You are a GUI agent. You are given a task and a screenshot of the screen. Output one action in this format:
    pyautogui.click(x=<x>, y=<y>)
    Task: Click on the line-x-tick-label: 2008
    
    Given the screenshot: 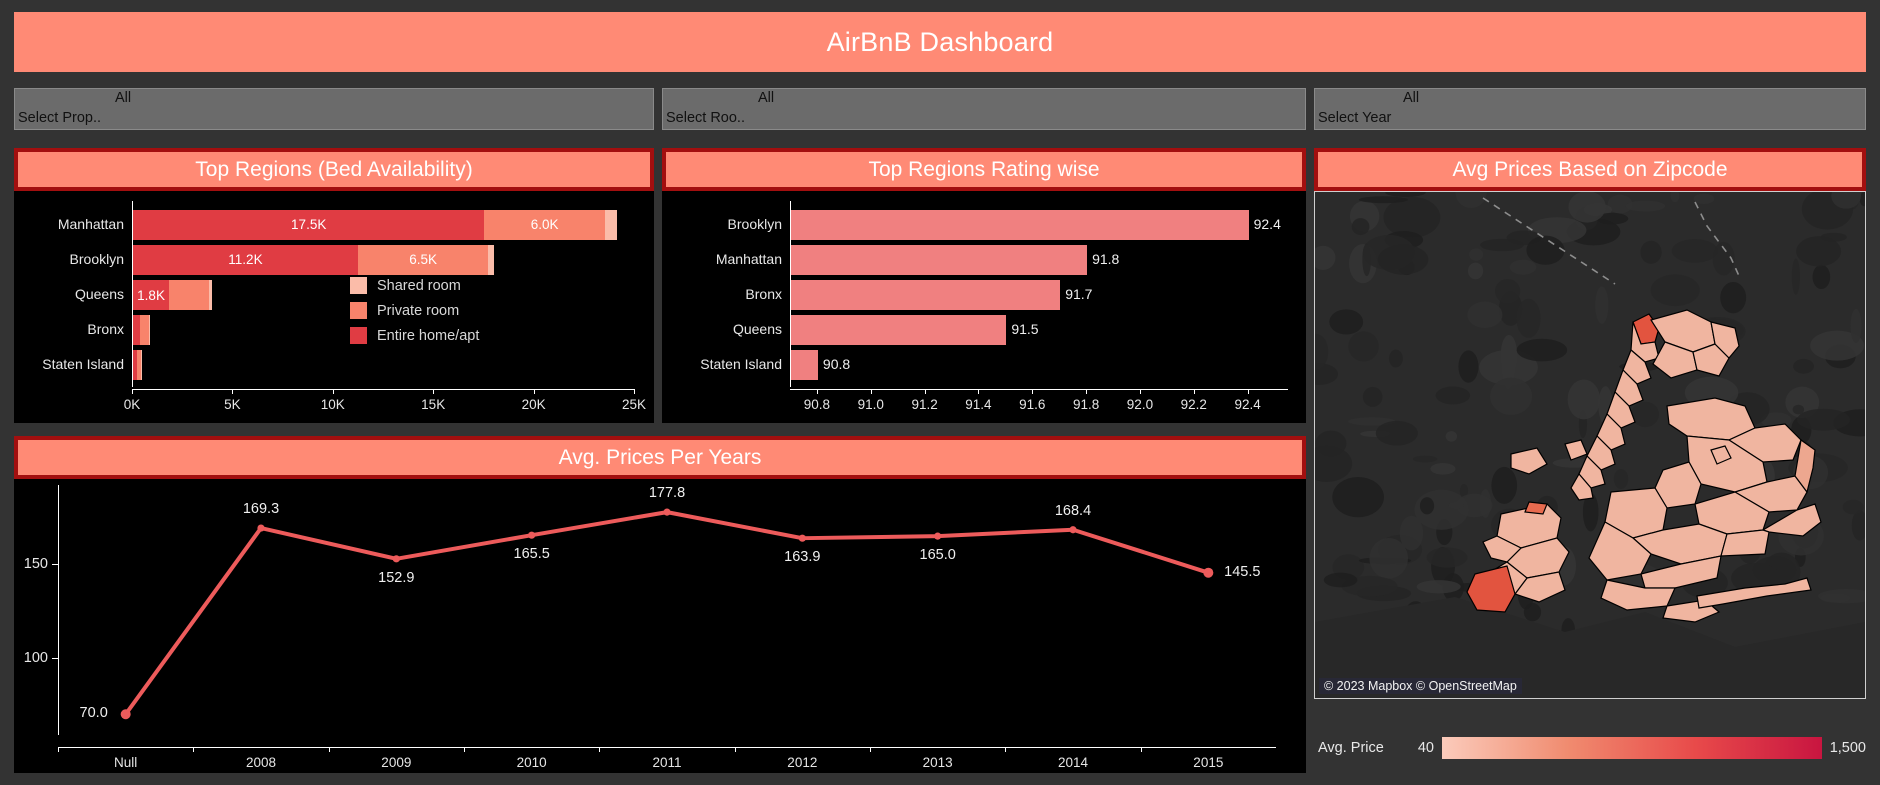 What is the action you would take?
    pyautogui.click(x=261, y=762)
    